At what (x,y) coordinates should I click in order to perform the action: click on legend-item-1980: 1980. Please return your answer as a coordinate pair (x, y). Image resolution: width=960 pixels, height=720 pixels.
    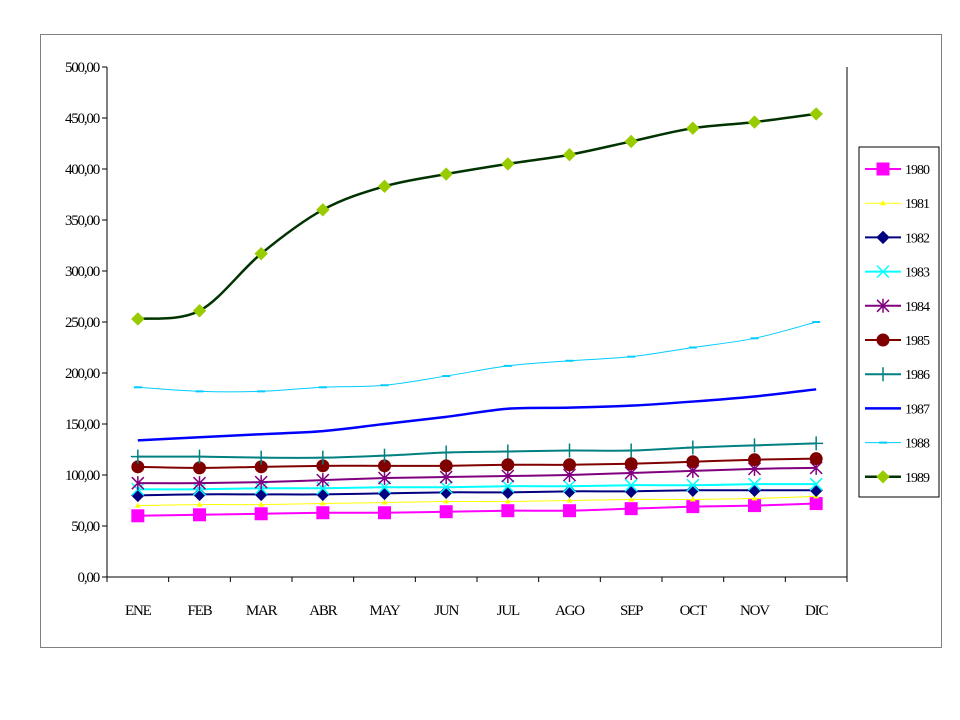
    Looking at the image, I should click on (898, 170).